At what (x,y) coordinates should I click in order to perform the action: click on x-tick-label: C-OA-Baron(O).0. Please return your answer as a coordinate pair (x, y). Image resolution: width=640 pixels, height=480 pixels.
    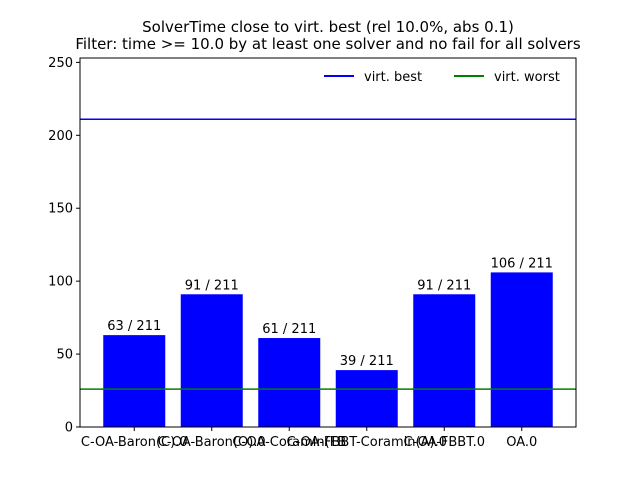
    Looking at the image, I should click on (212, 442).